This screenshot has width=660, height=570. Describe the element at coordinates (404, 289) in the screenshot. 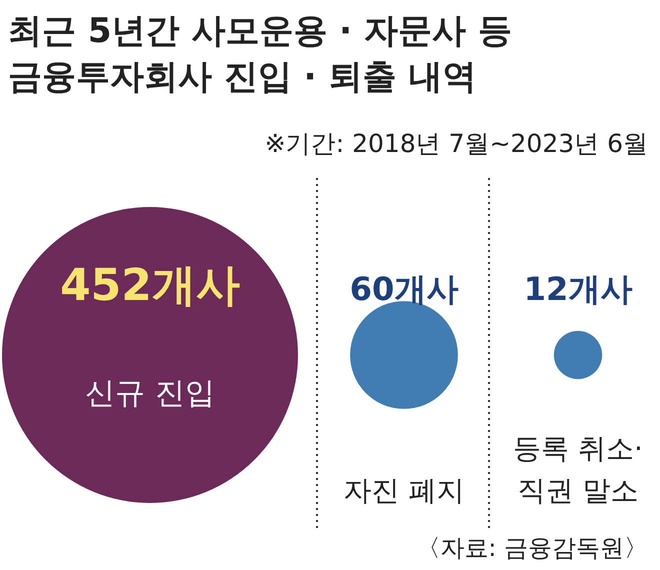

I see `data-label: 60개사` at that location.